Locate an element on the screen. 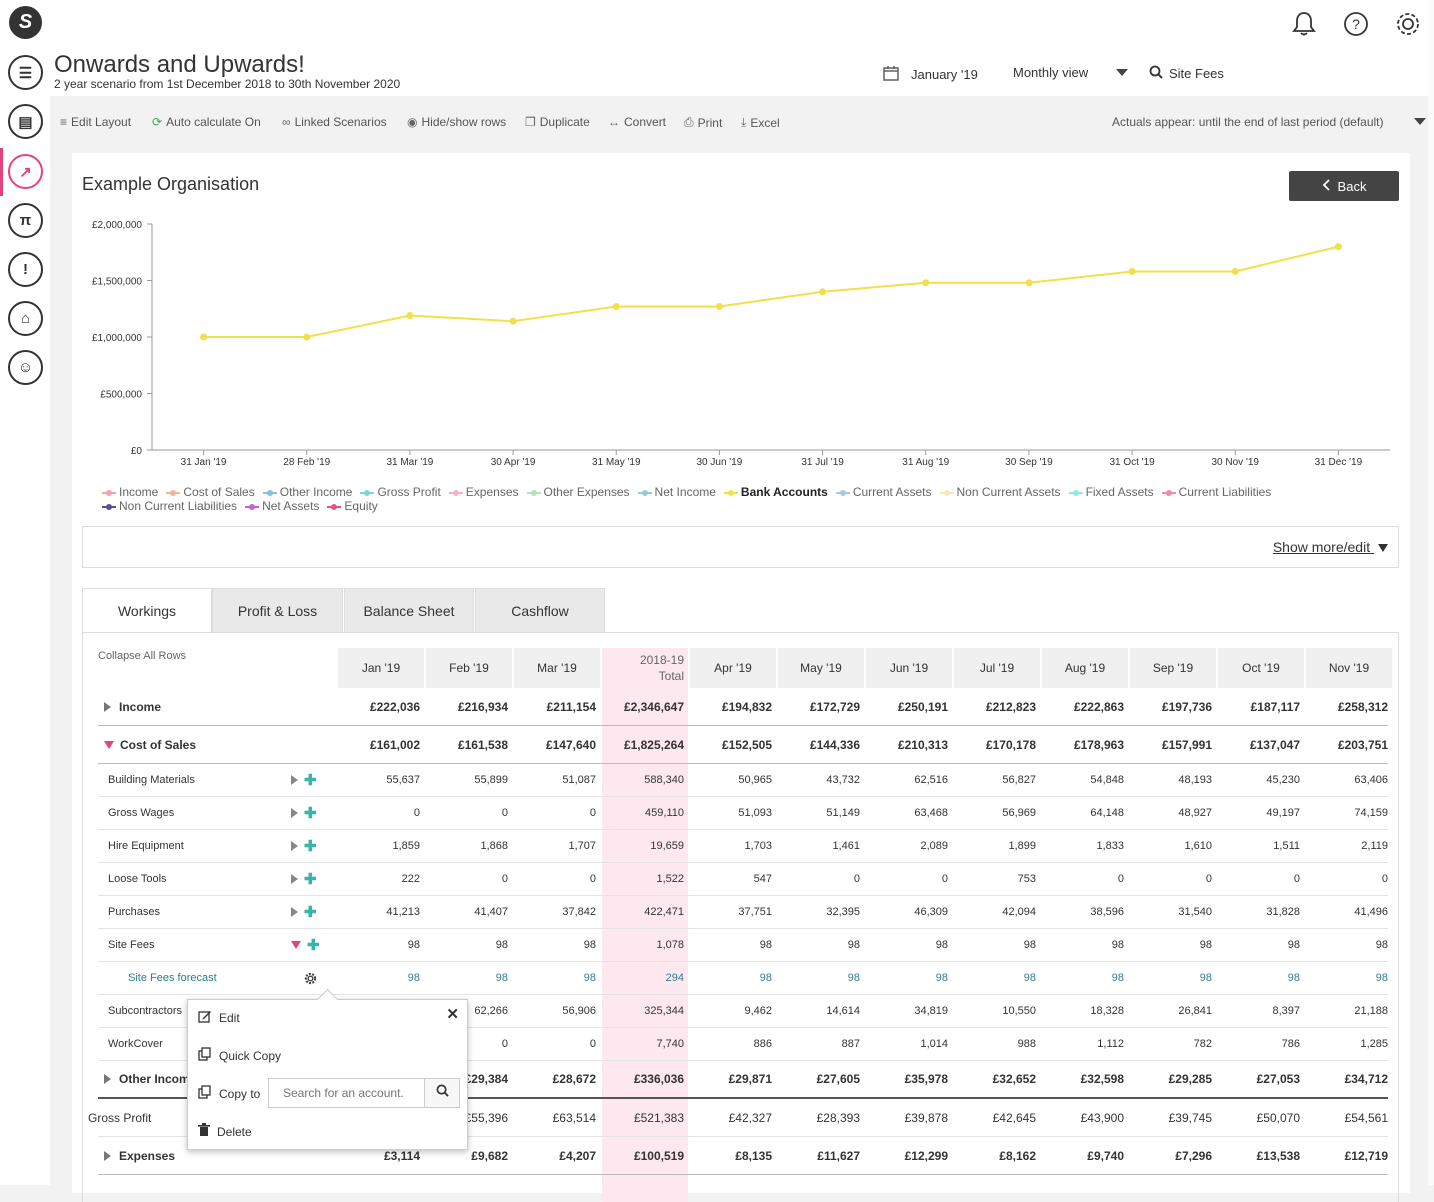 This screenshot has width=1434, height=1202. table-cell: 50,965 is located at coordinates (755, 780).